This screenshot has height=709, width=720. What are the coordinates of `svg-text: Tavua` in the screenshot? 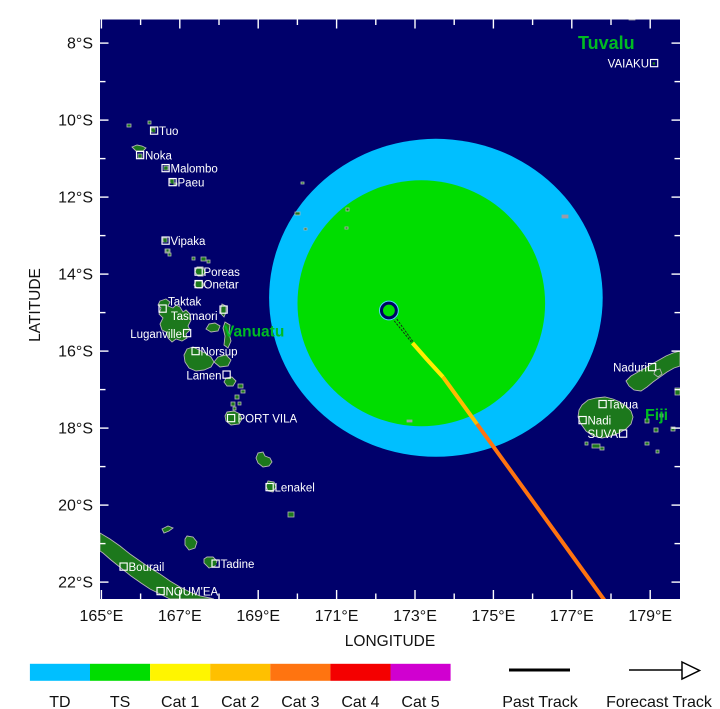 It's located at (623, 406).